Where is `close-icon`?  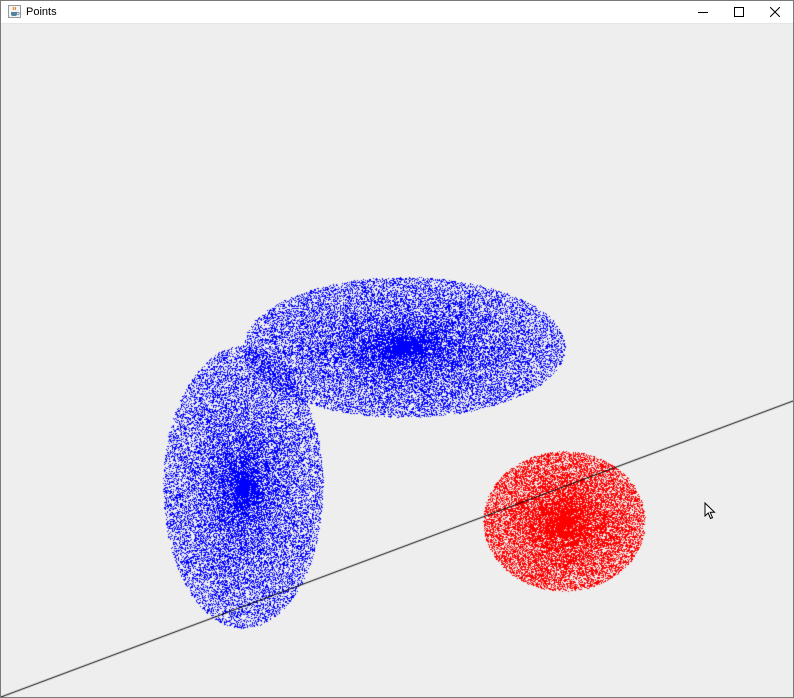 close-icon is located at coordinates (775, 12).